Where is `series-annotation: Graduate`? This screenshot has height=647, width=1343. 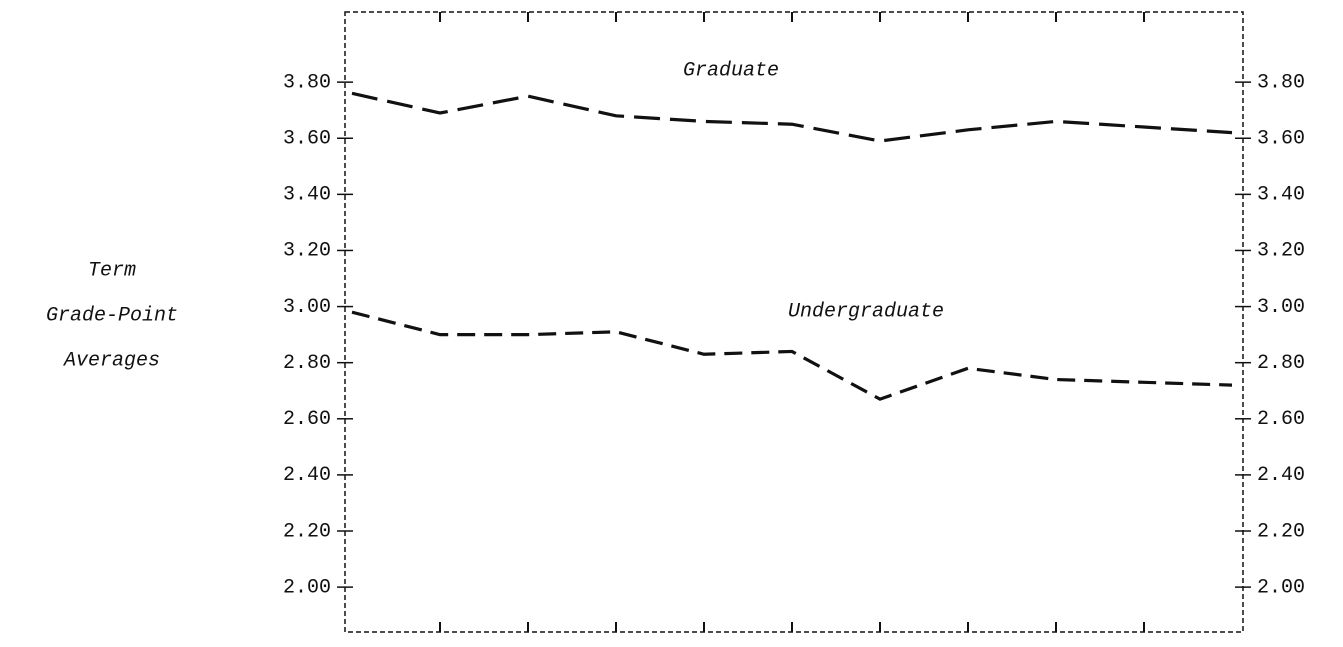
series-annotation: Graduate is located at coordinates (731, 70).